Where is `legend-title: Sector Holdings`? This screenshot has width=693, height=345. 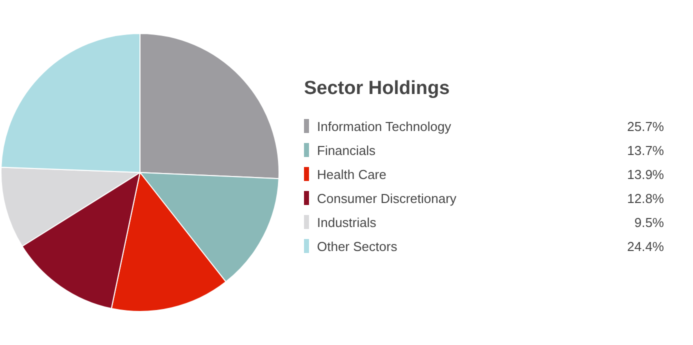
legend-title: Sector Holdings is located at coordinates (377, 89).